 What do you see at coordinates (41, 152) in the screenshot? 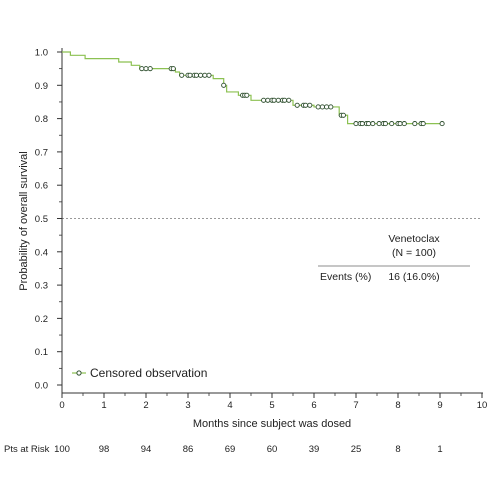
I see `y-tick-label-7: 0.7` at bounding box center [41, 152].